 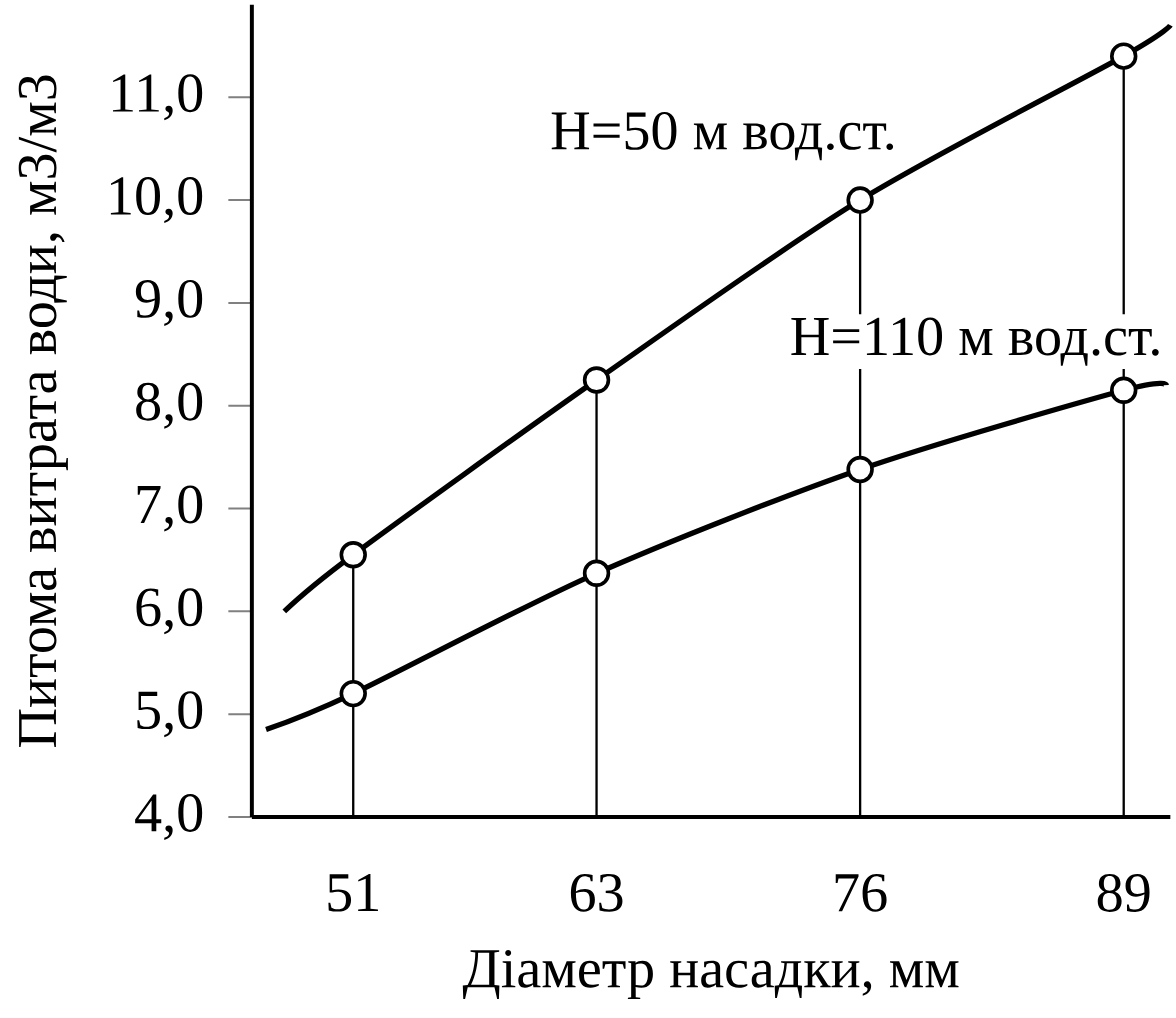 What do you see at coordinates (596, 893) in the screenshot?
I see `x-tick-label: 63` at bounding box center [596, 893].